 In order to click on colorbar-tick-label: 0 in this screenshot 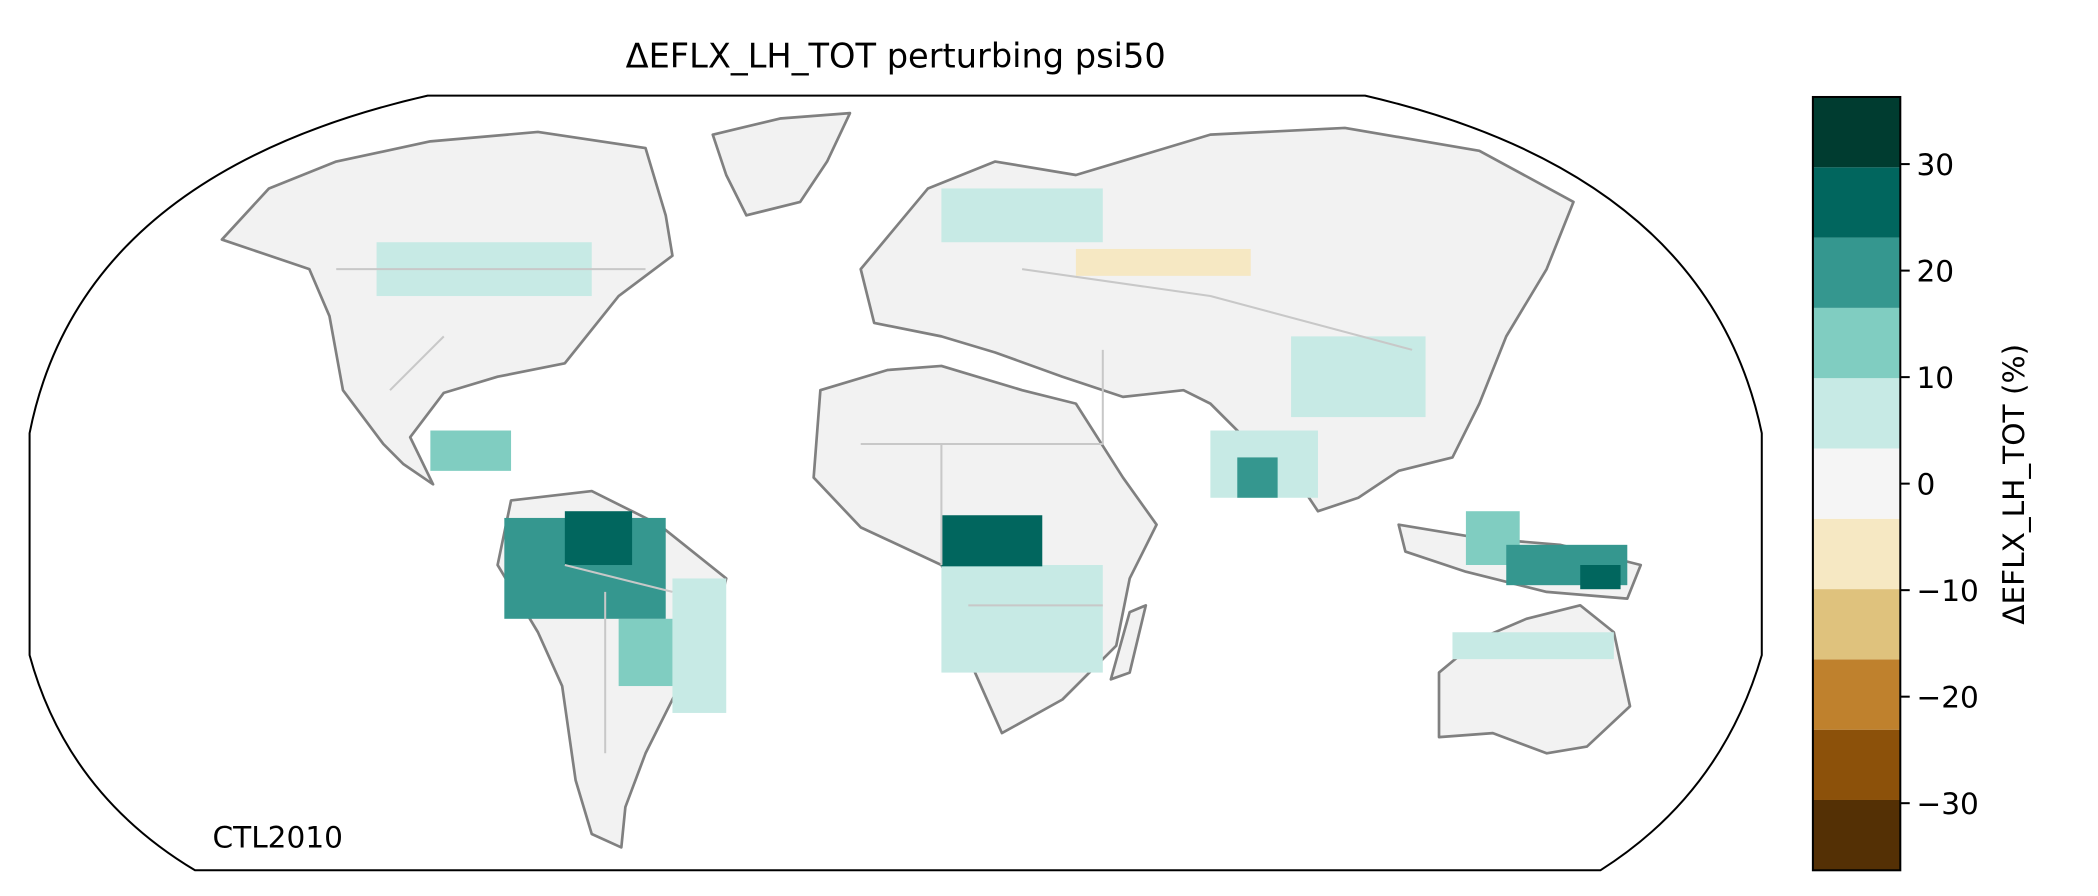, I will do `click(1925, 484)`.